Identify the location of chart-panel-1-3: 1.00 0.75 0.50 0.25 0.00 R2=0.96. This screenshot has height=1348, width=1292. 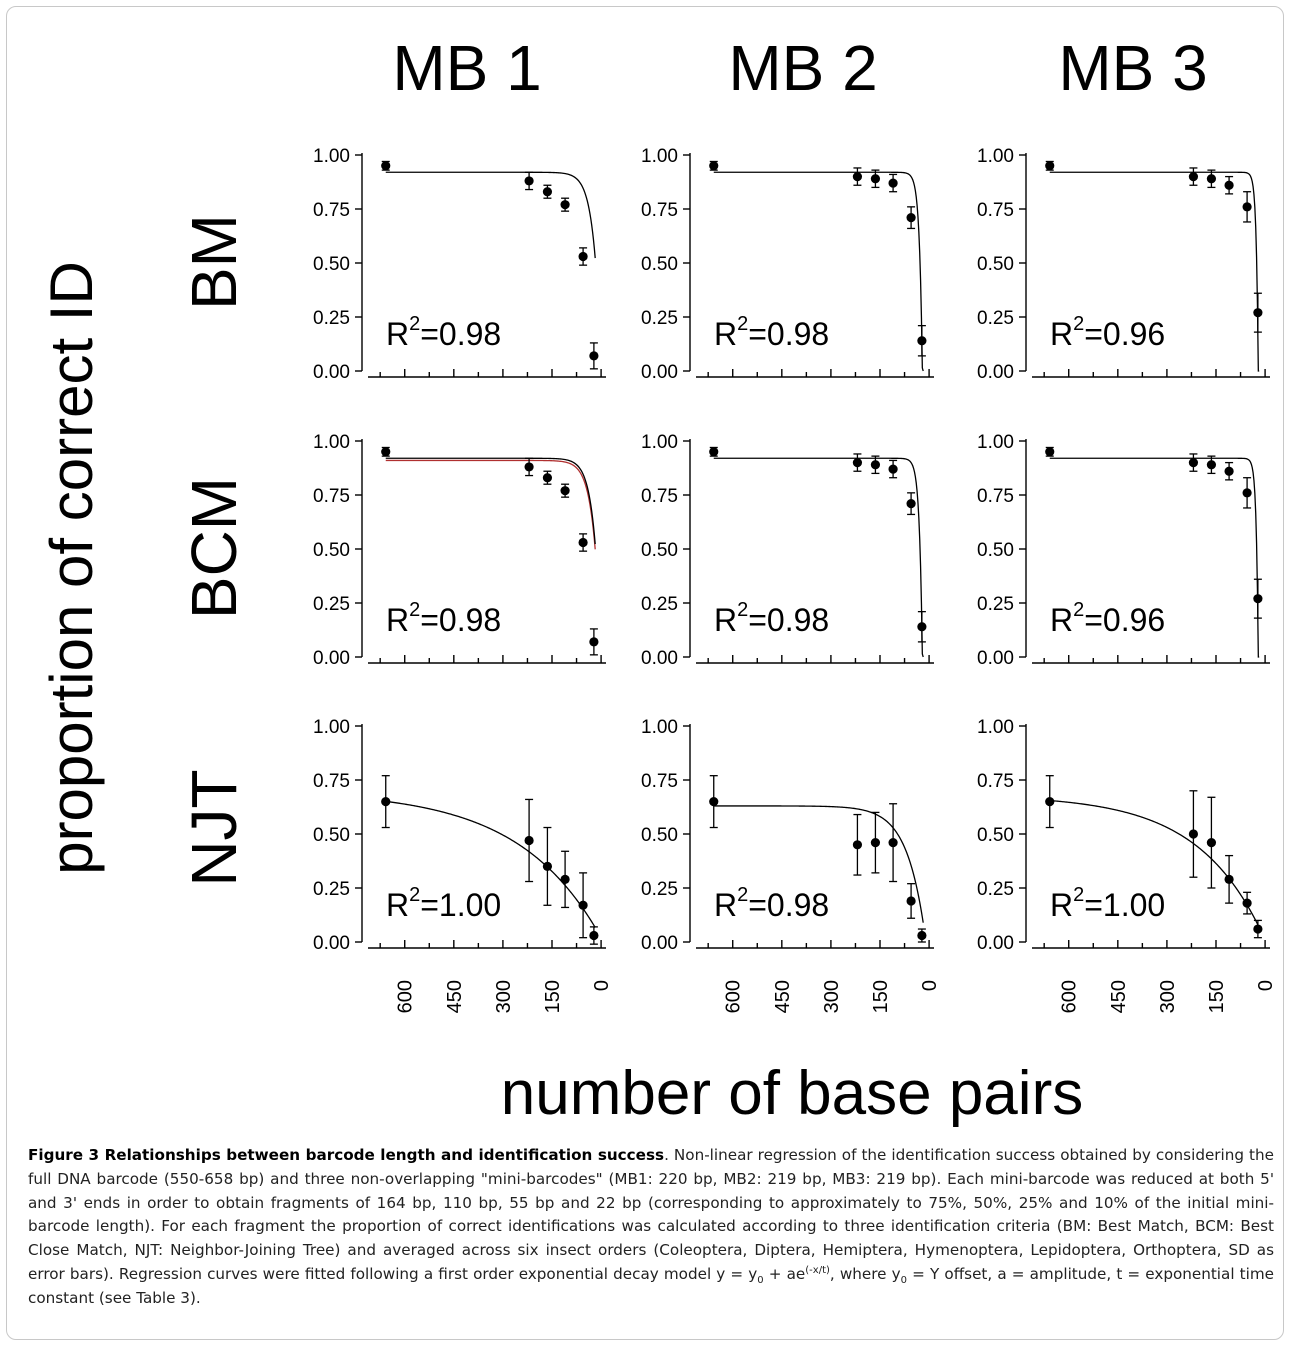
(1123, 264).